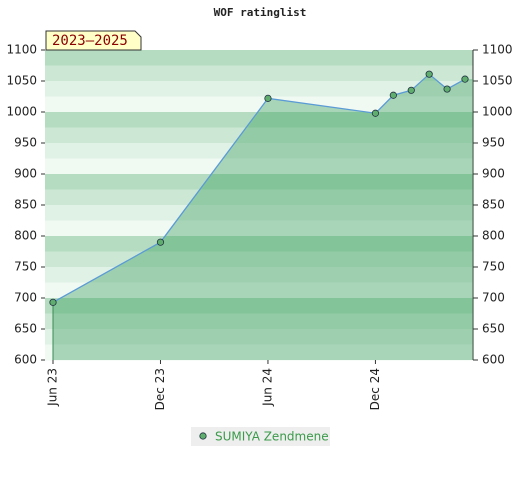 This screenshot has width=520, height=484. What do you see at coordinates (25, 298) in the screenshot?
I see `y-tick-label: 700` at bounding box center [25, 298].